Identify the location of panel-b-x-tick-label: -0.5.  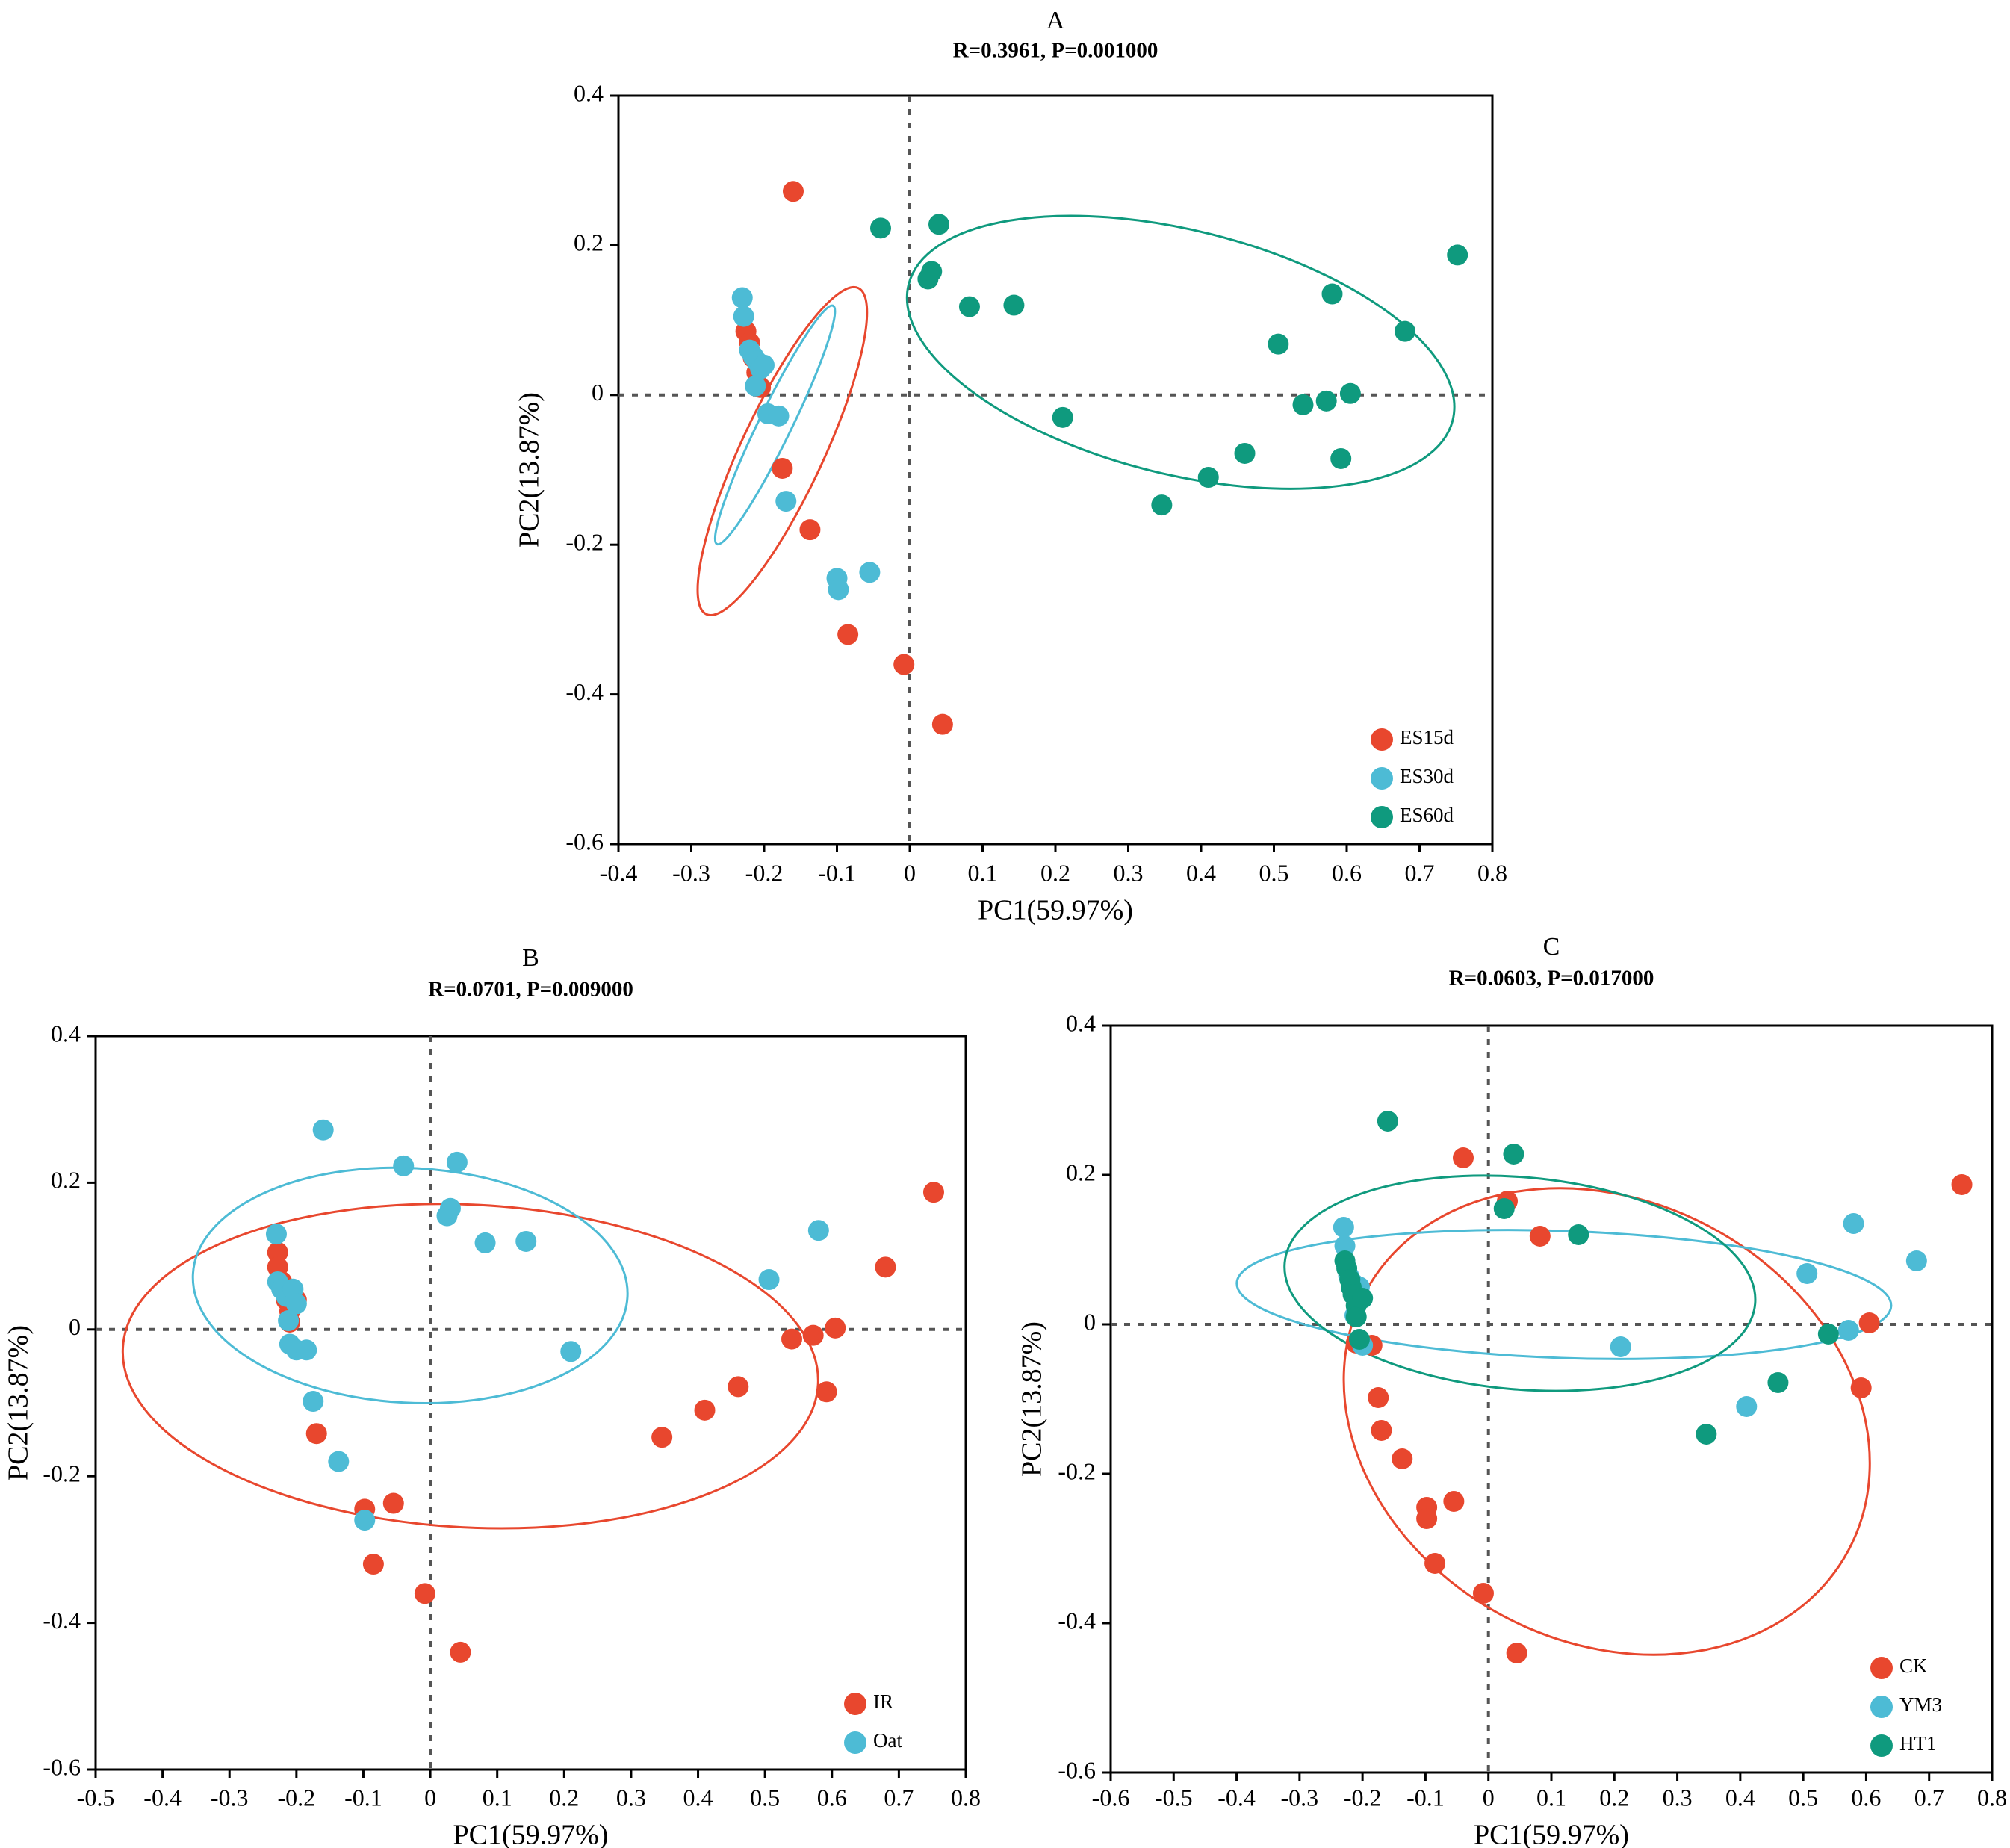
(96, 1798).